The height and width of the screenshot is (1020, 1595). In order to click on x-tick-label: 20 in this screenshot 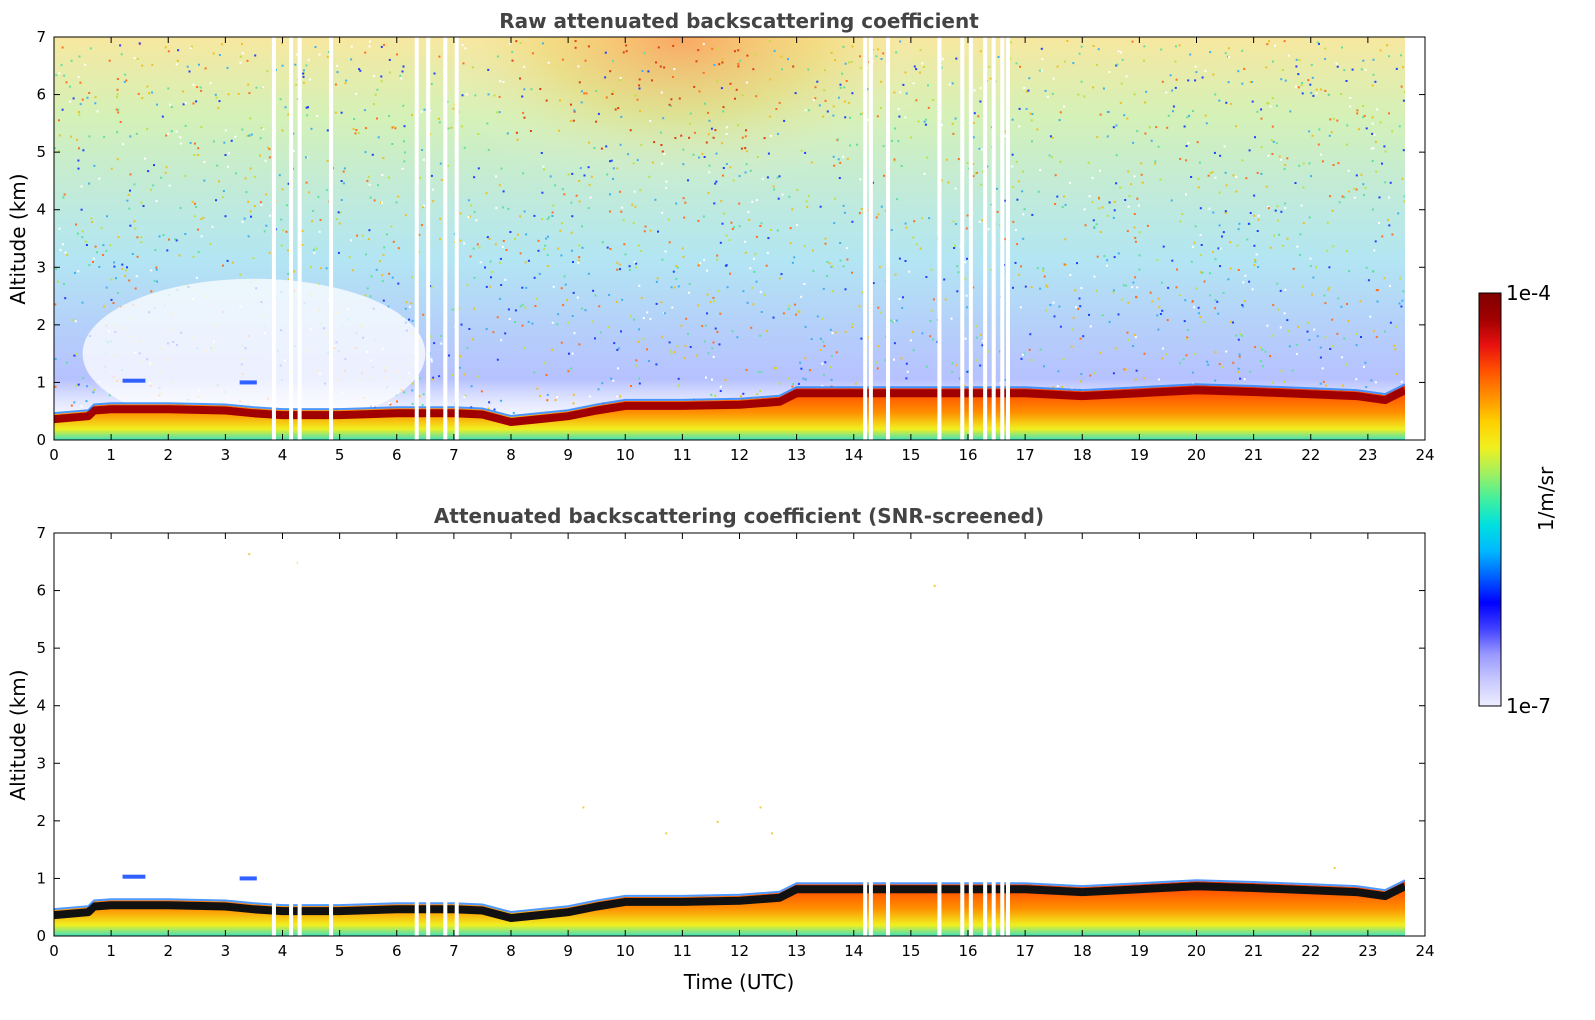, I will do `click(1196, 951)`.